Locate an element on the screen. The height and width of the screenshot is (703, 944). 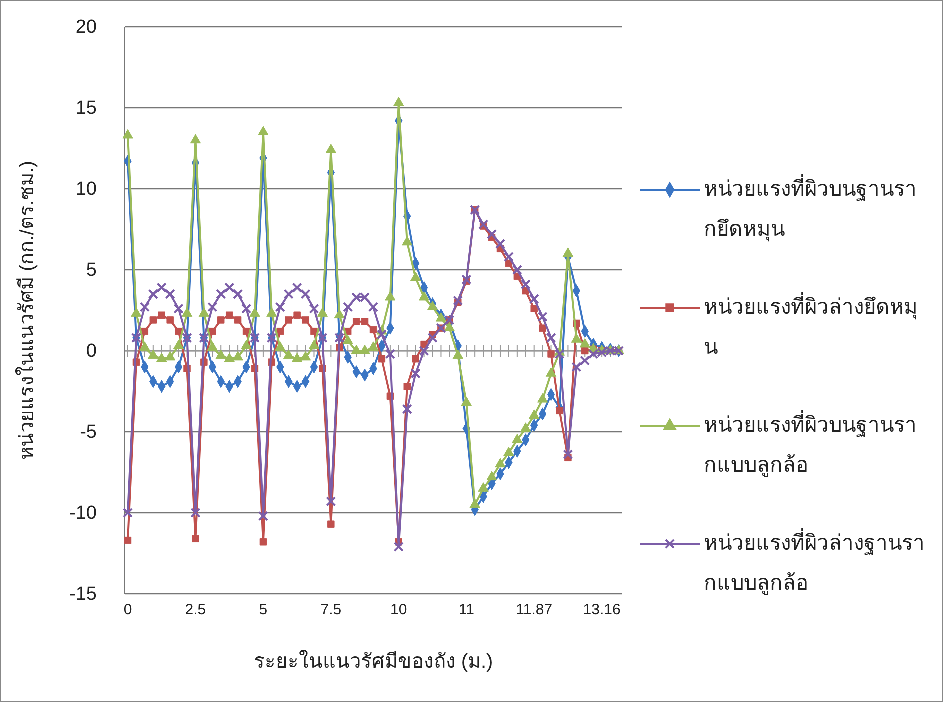
y-axis-title: หน่วยแรงในแนวรัศมี (กก./ตร.ซม.) is located at coordinates (26, 310).